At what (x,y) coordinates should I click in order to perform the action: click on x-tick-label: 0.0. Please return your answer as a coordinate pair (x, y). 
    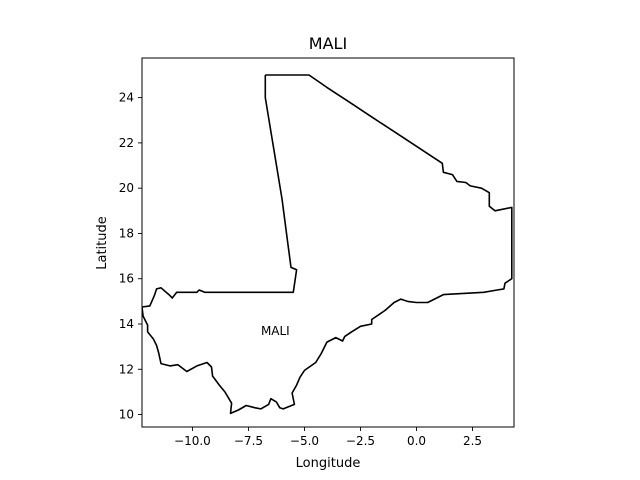
    Looking at the image, I should click on (416, 441).